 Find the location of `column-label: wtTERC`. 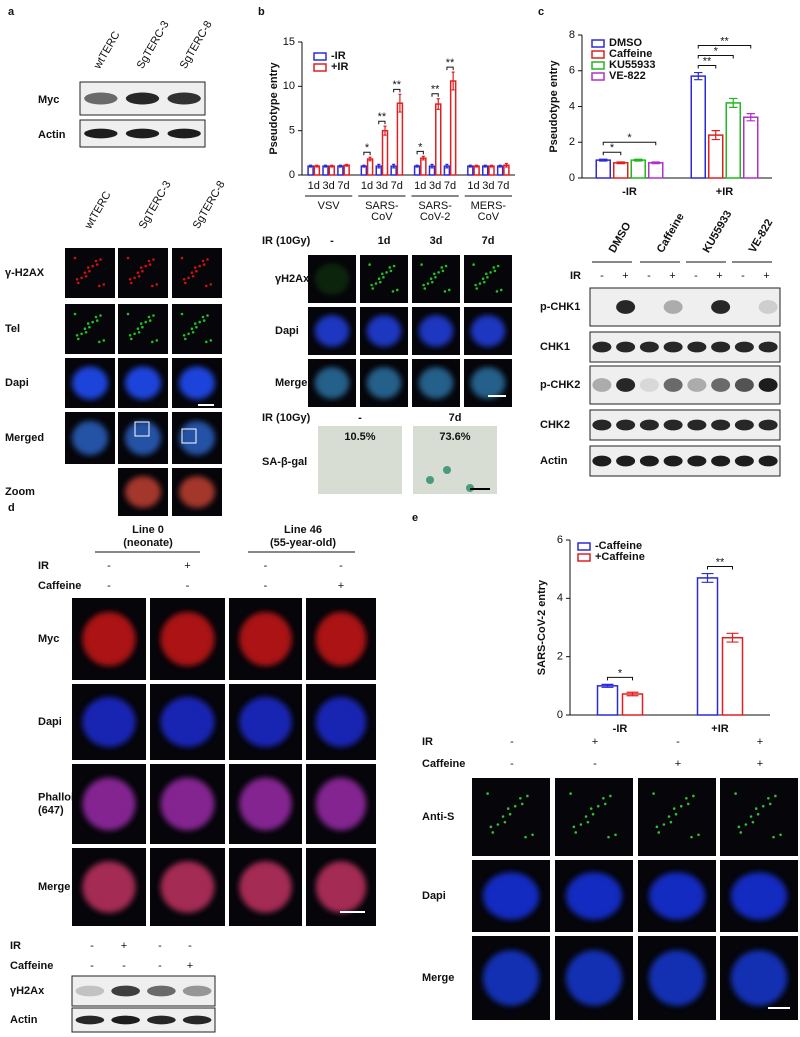

column-label: wtTERC is located at coordinates (106, 50).